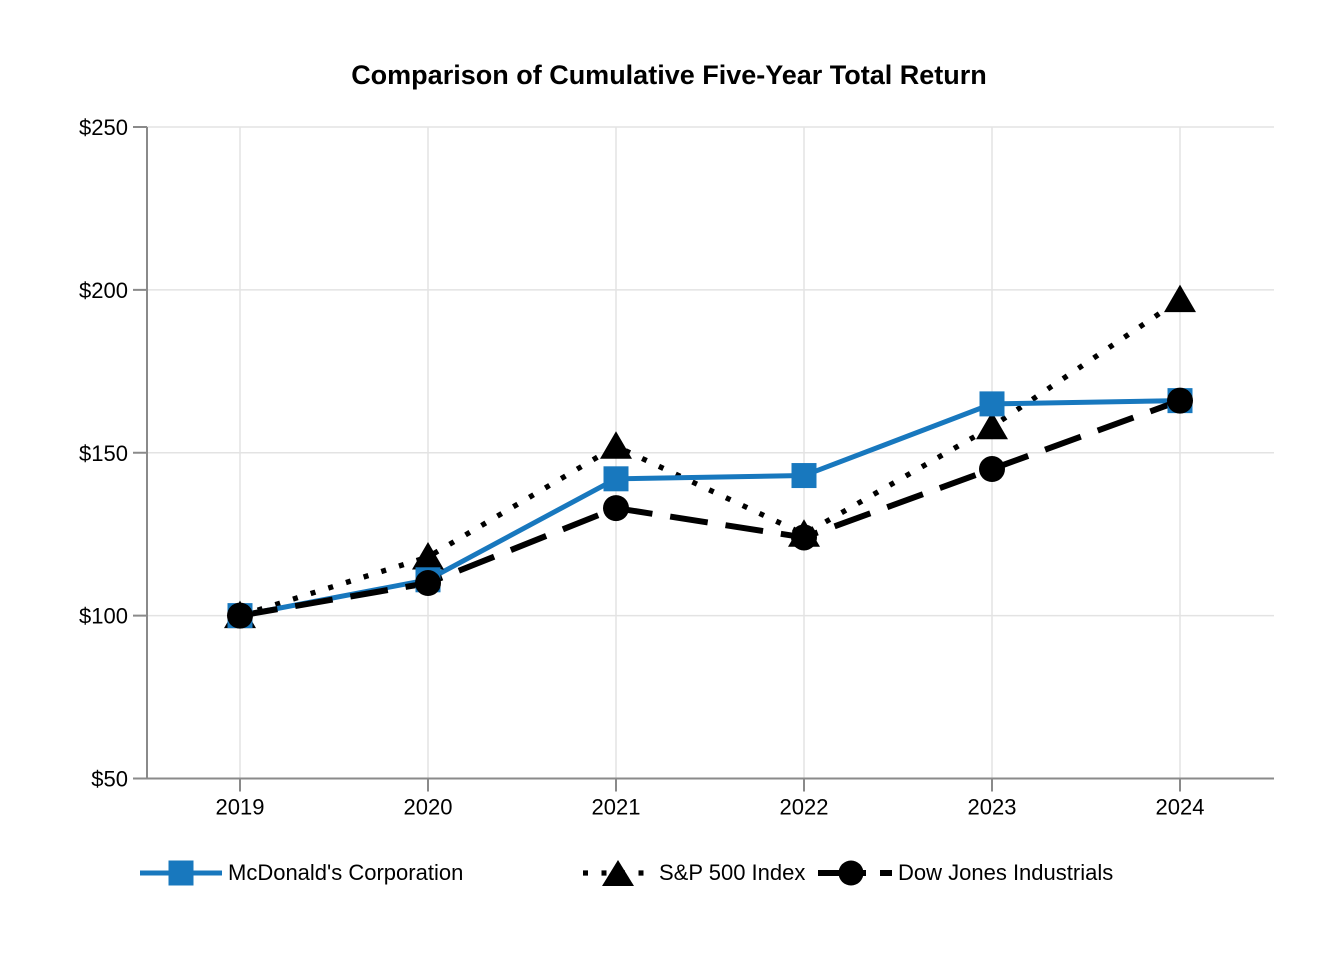 This screenshot has width=1338, height=960. I want to click on x-tick-label-2023: 2023, so click(992, 807).